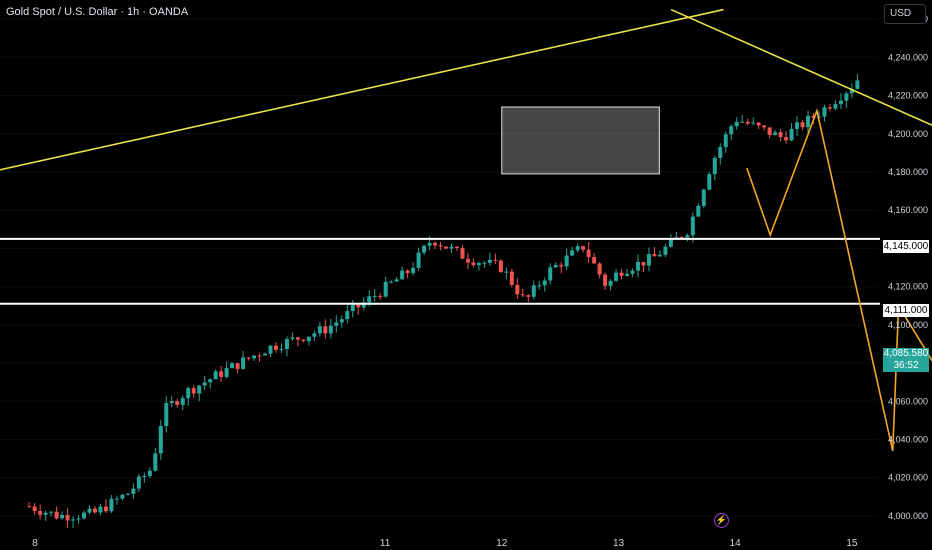  I want to click on y-tick-label: 4,240.000, so click(908, 57).